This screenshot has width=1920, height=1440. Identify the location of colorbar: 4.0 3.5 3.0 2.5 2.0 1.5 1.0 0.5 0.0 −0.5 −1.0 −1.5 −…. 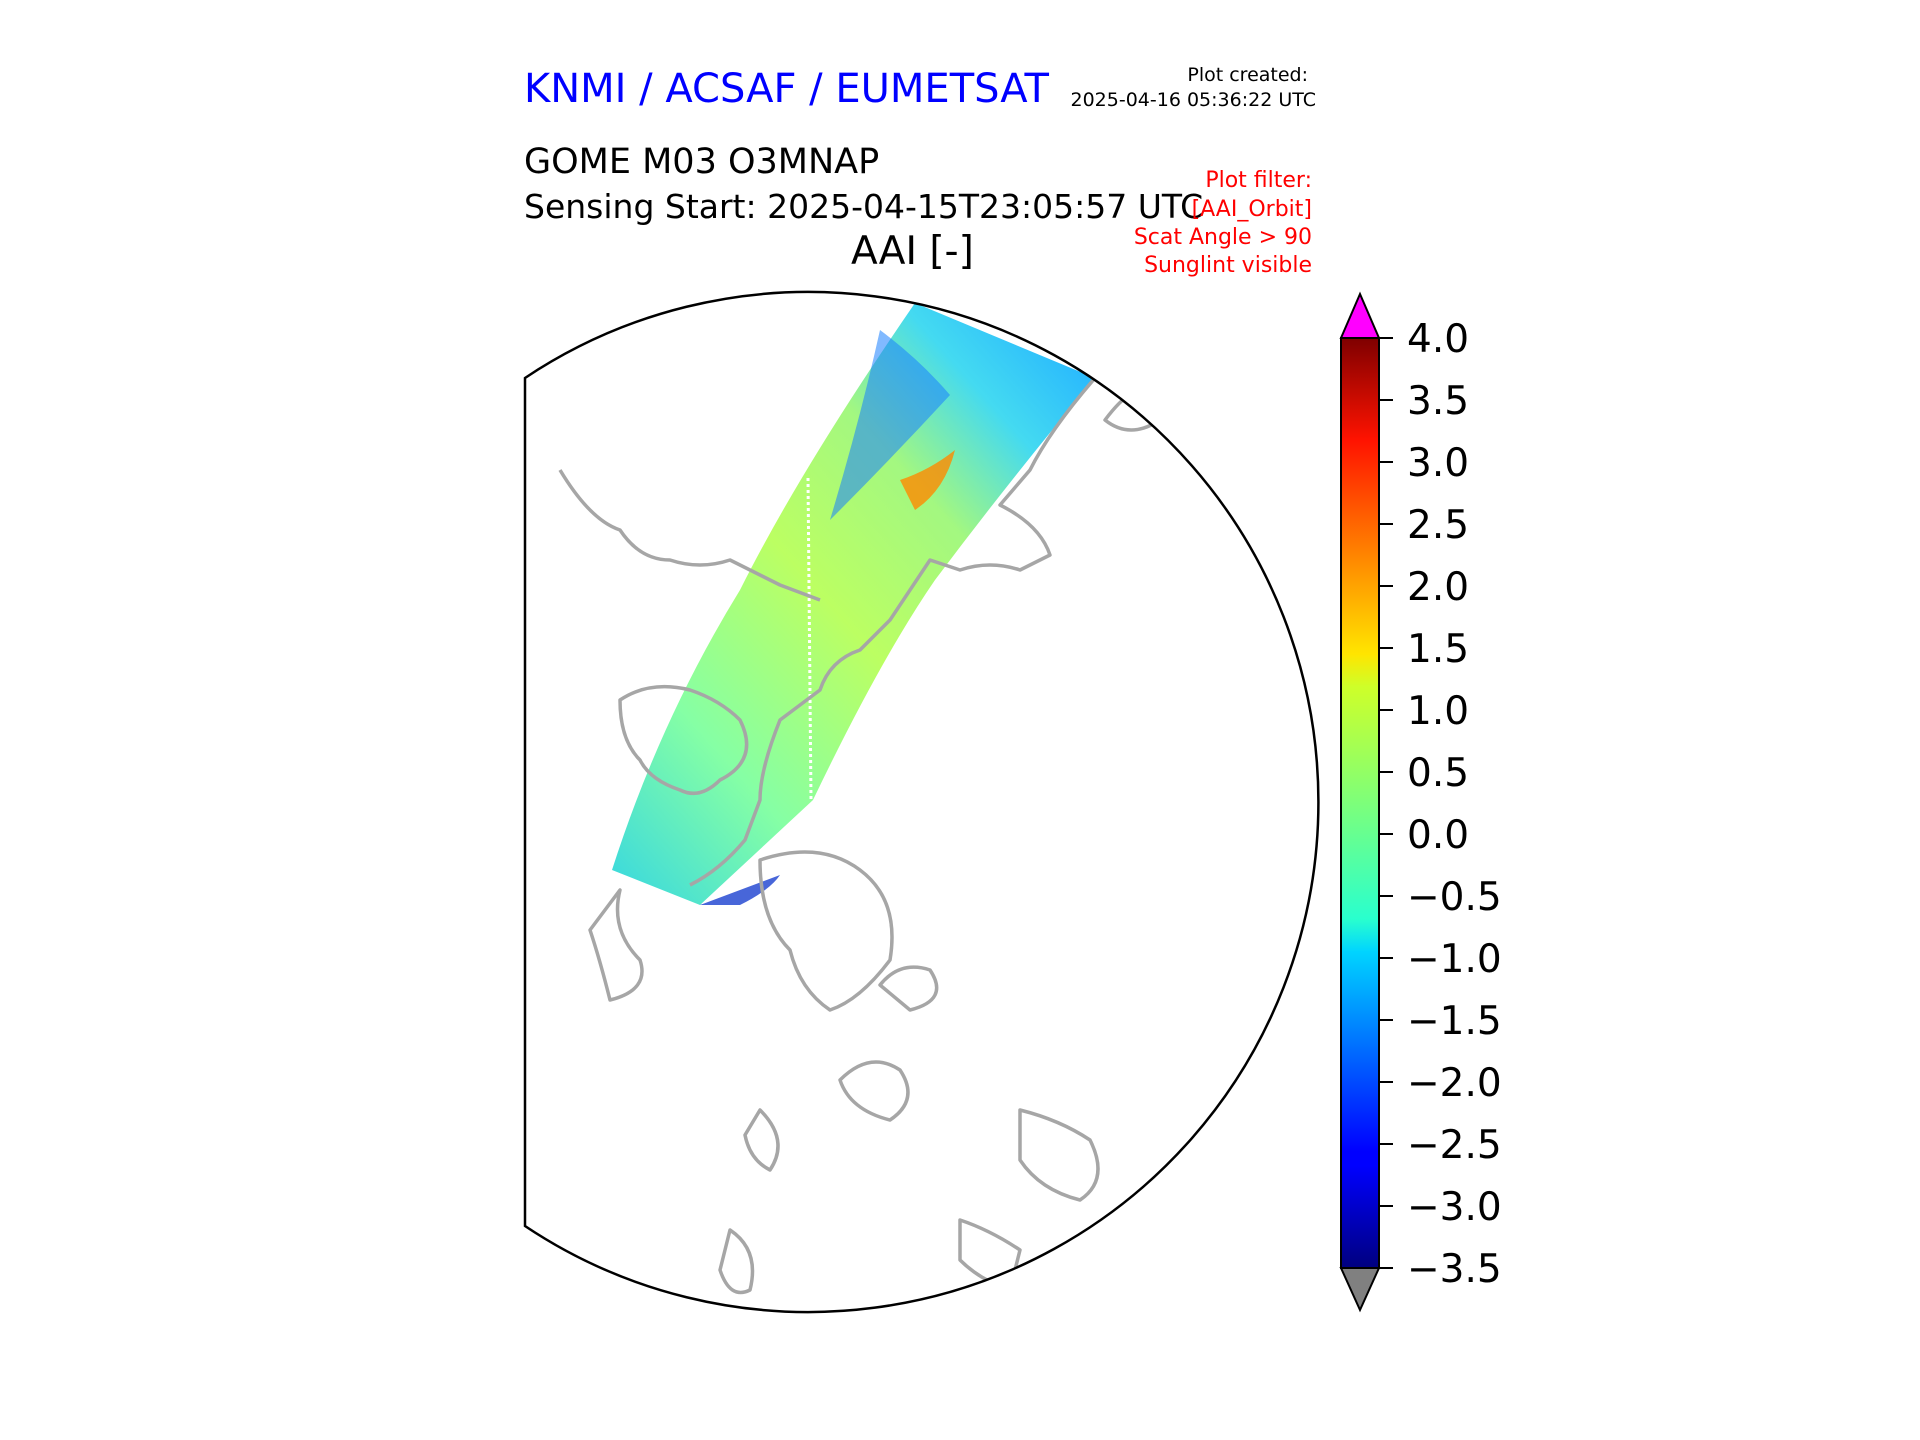
(1420, 802).